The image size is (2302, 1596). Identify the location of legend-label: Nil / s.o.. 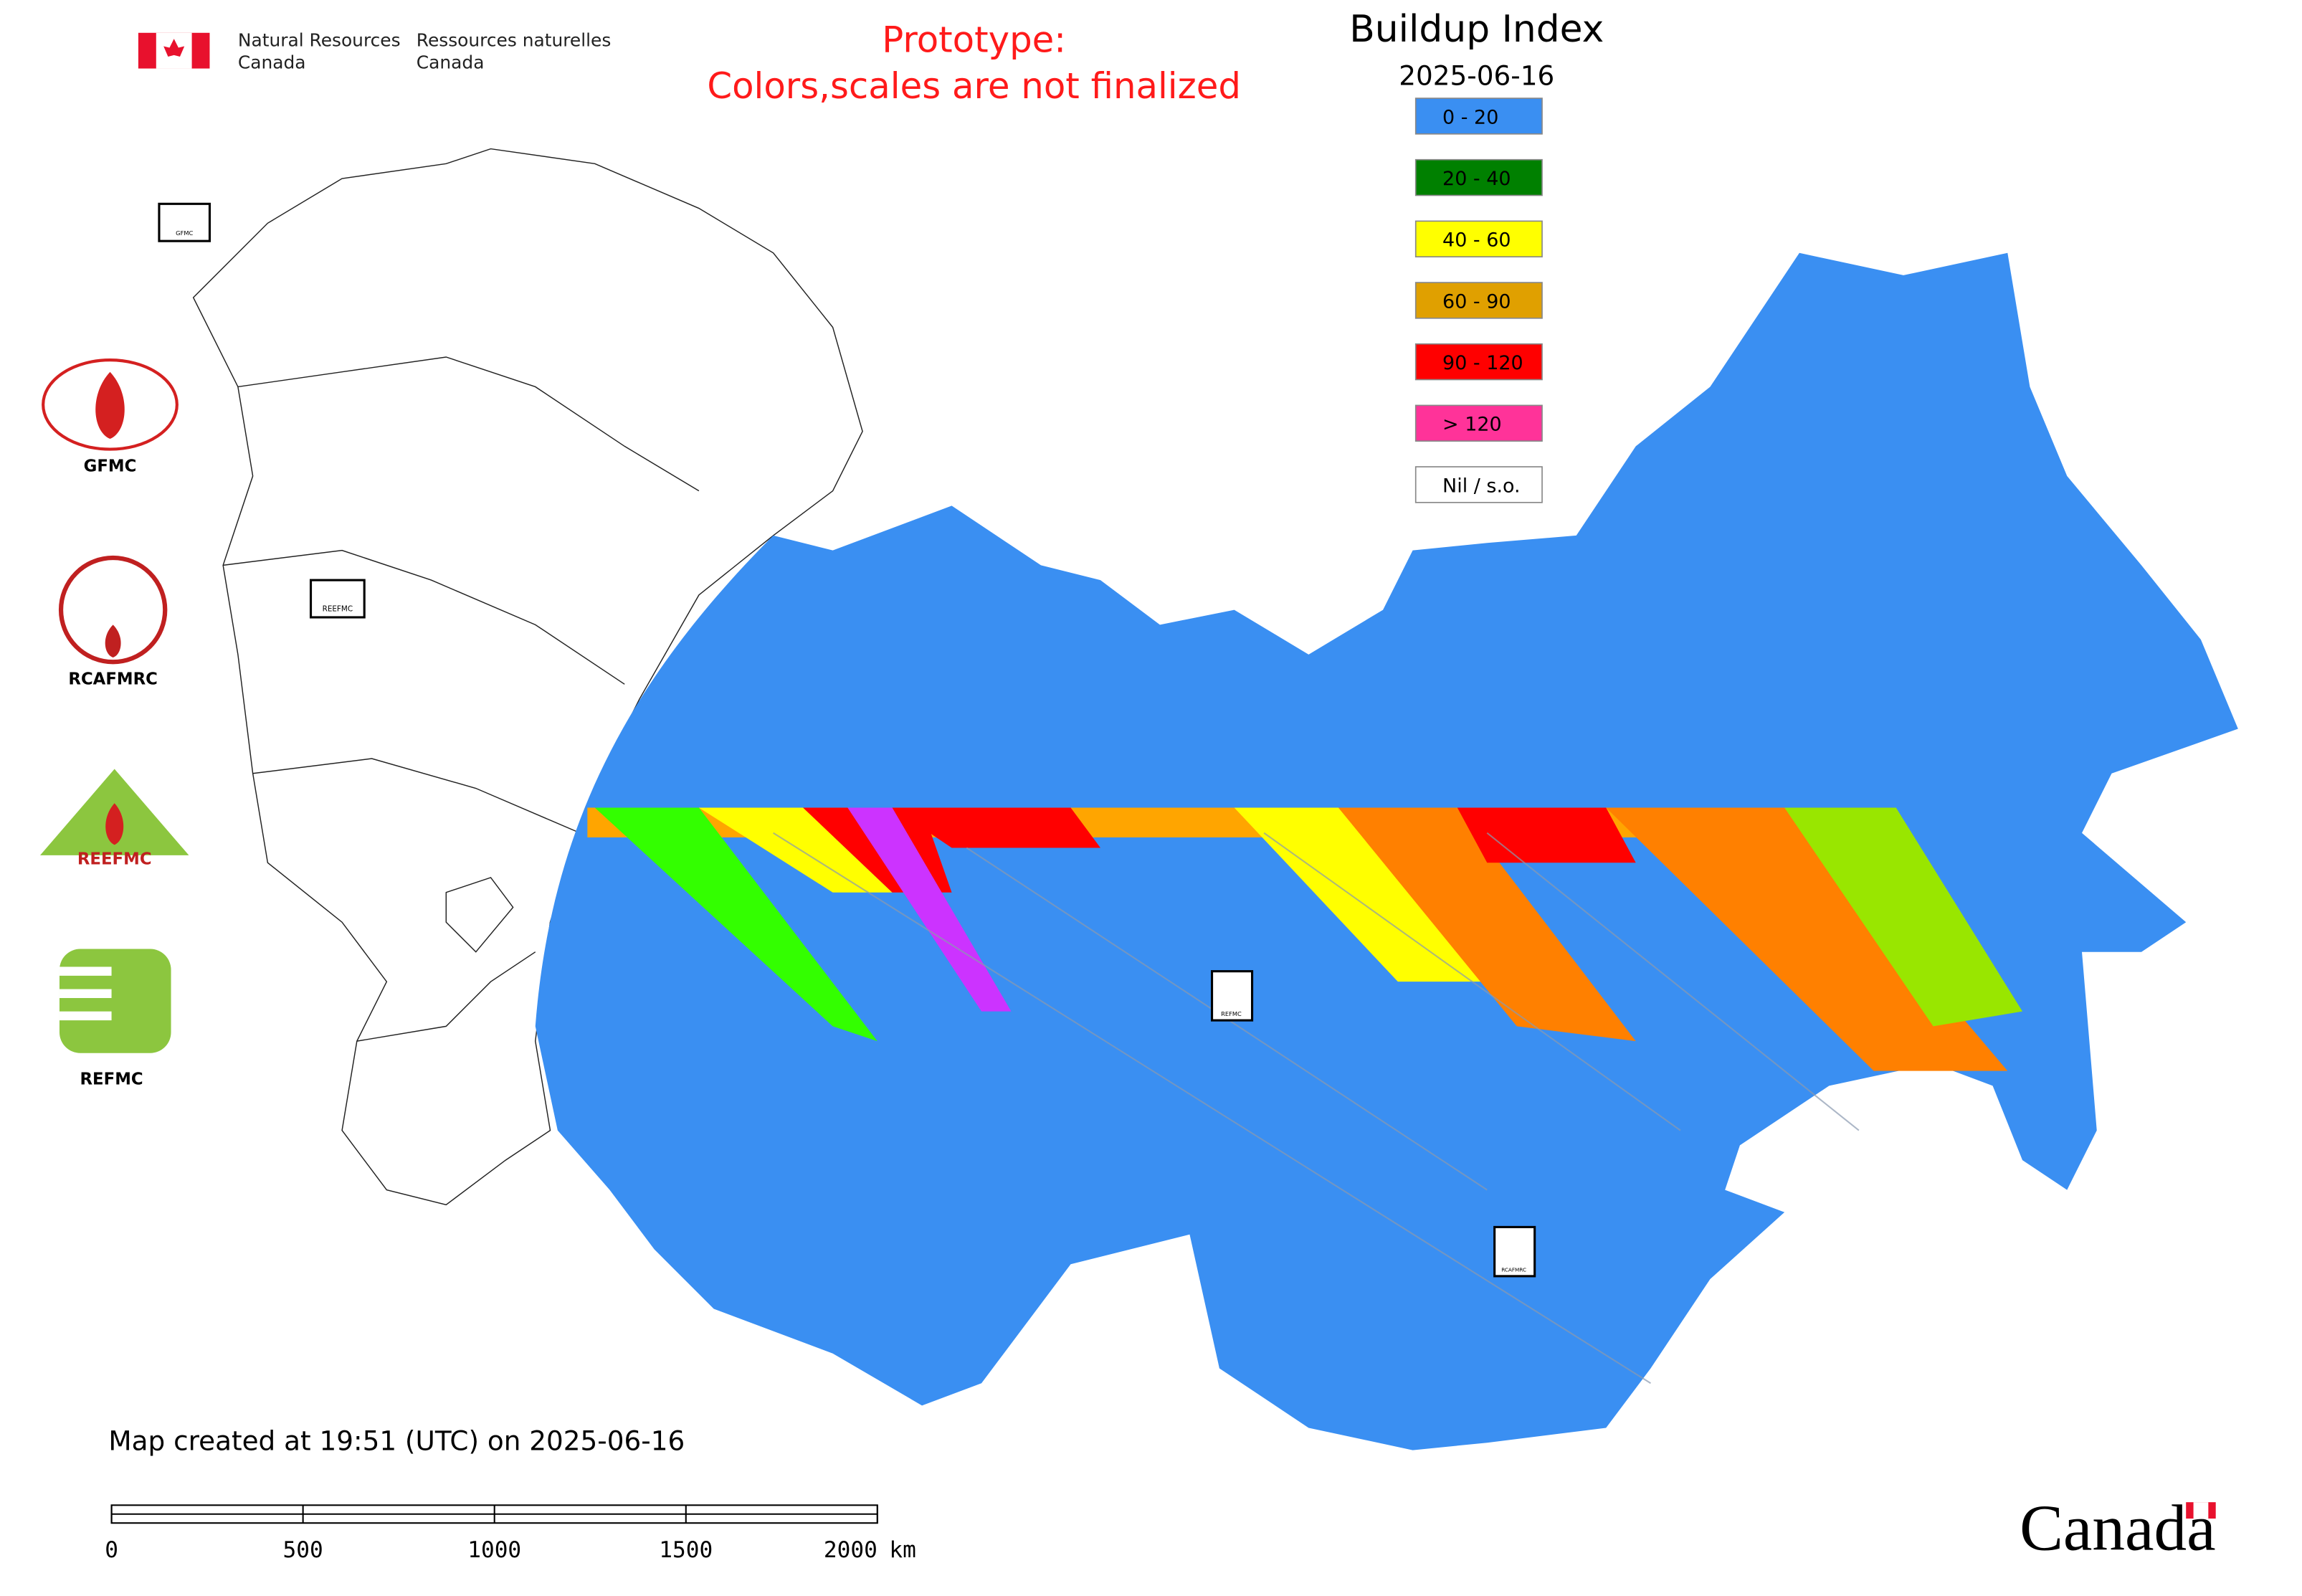
(1481, 486).